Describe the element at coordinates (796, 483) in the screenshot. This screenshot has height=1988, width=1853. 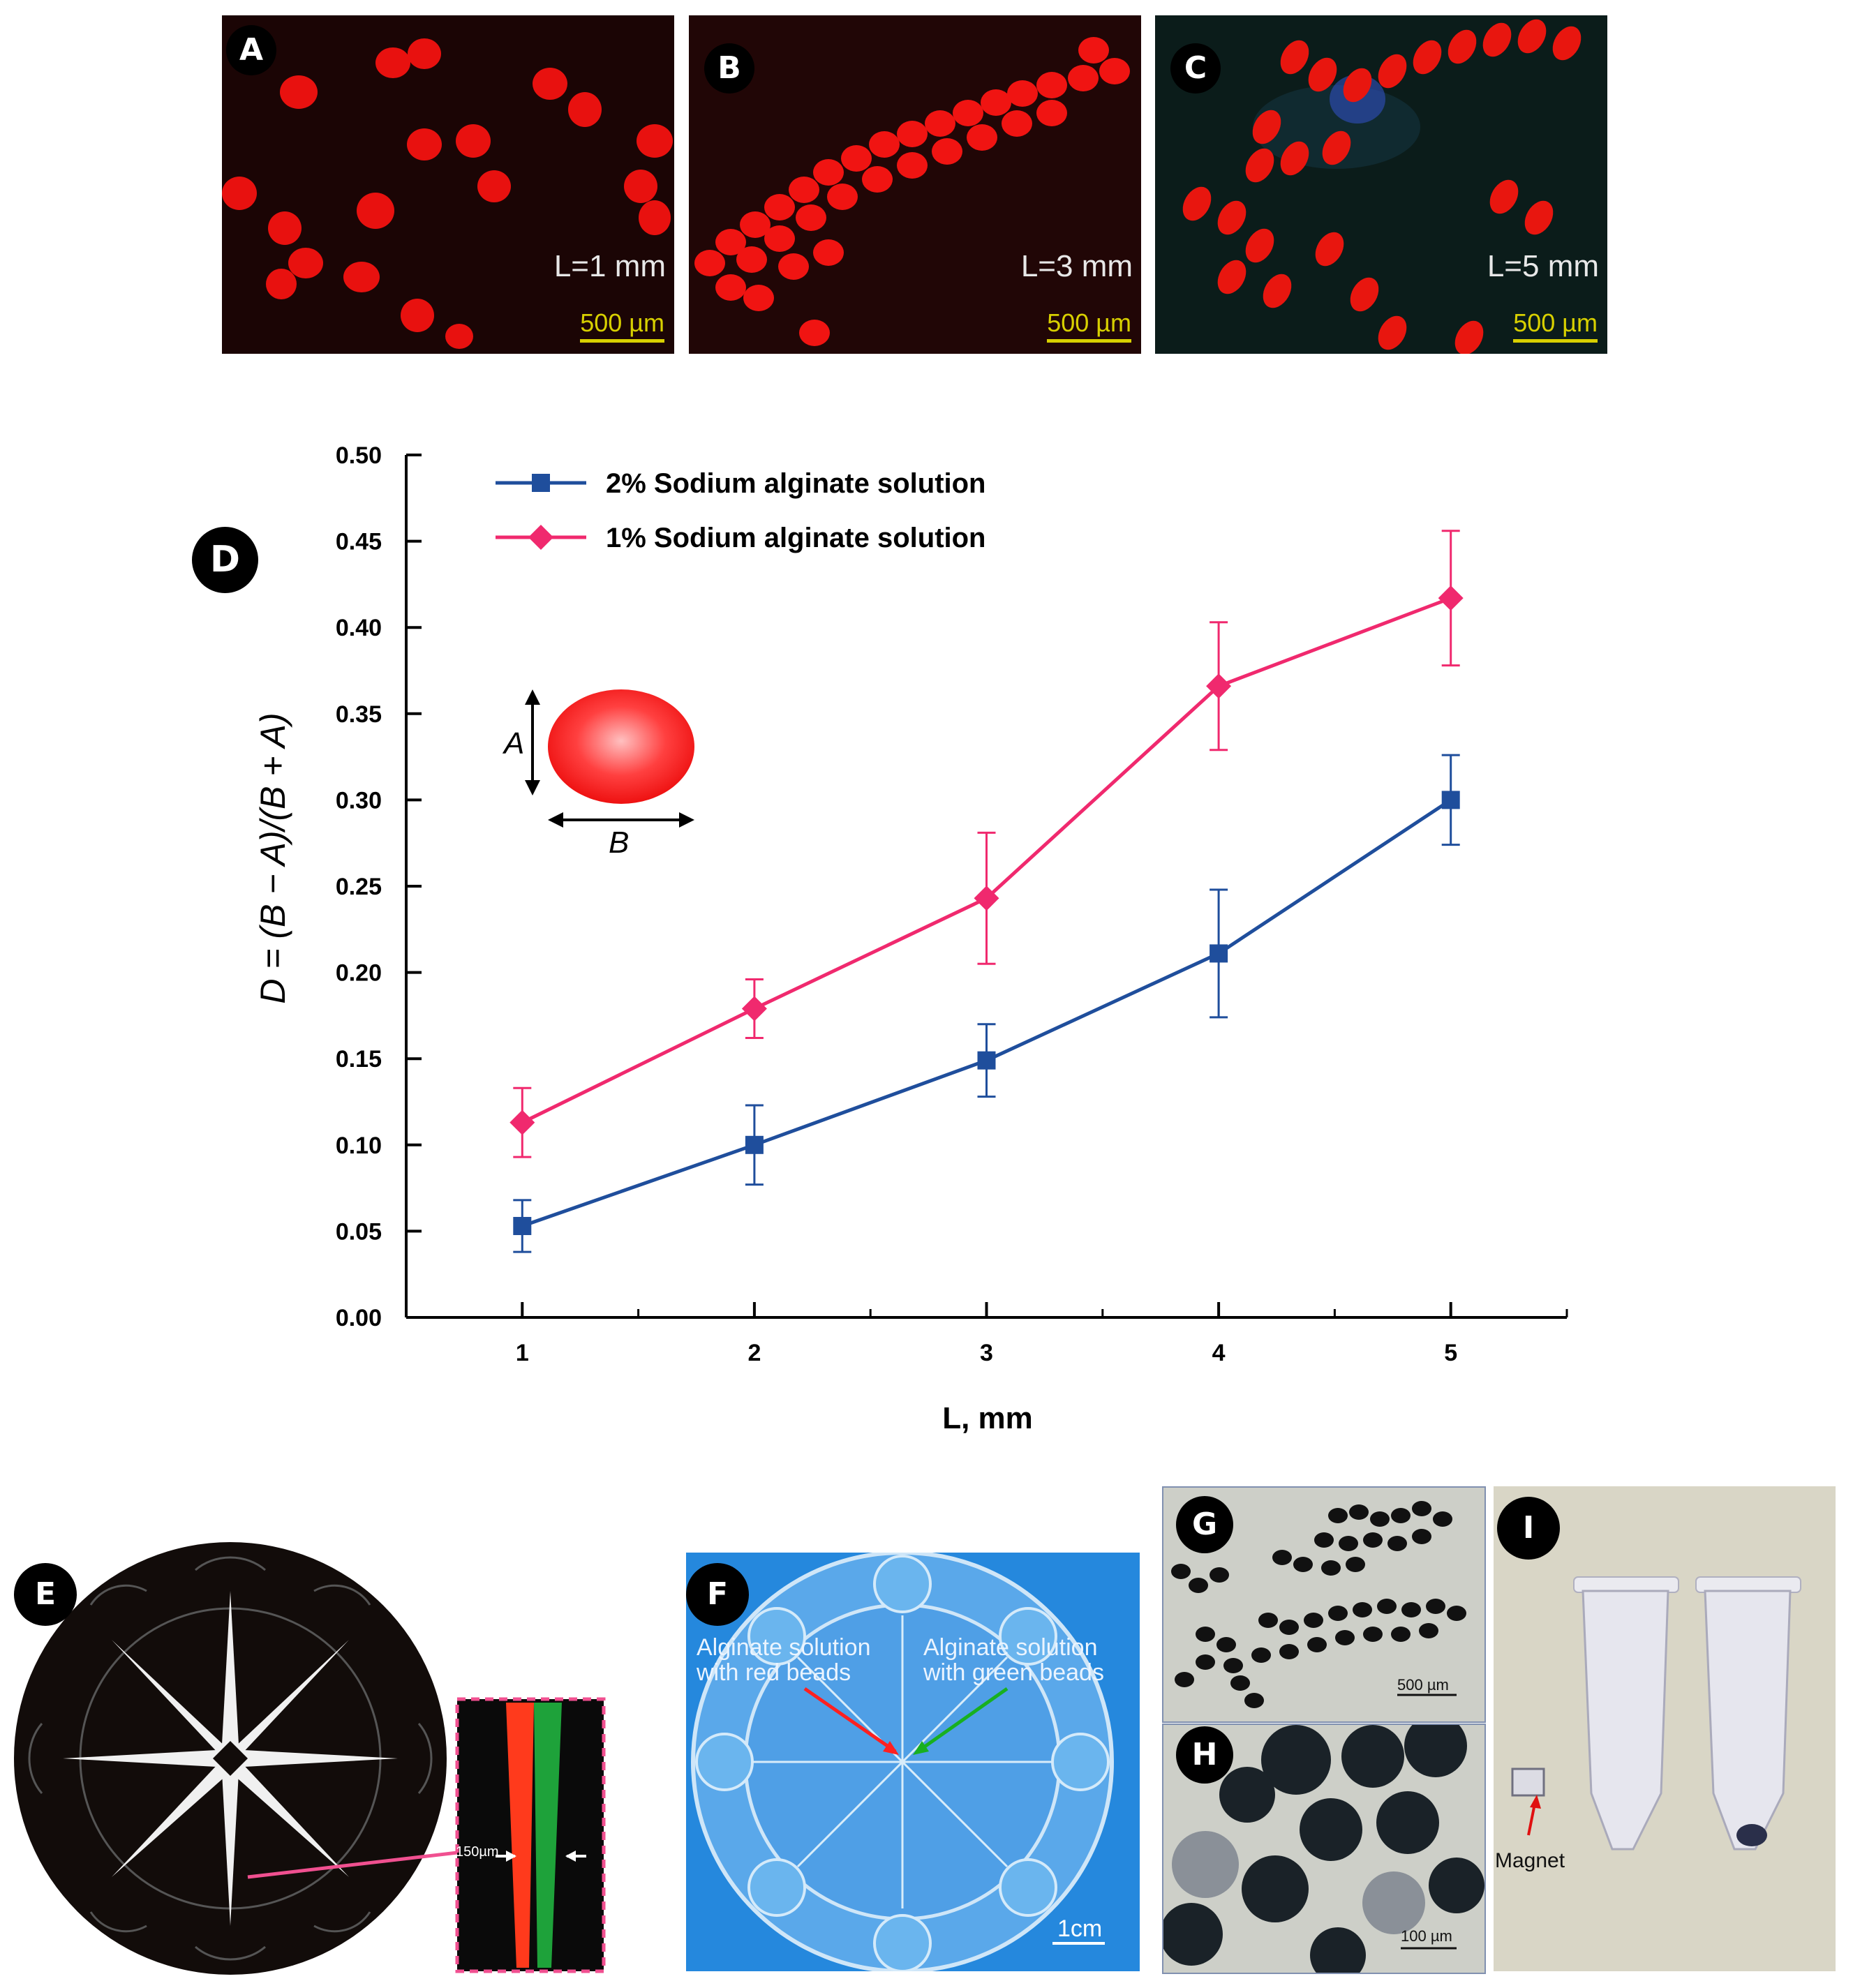
I see `legend-label: 2% Sodium alginate solution` at that location.